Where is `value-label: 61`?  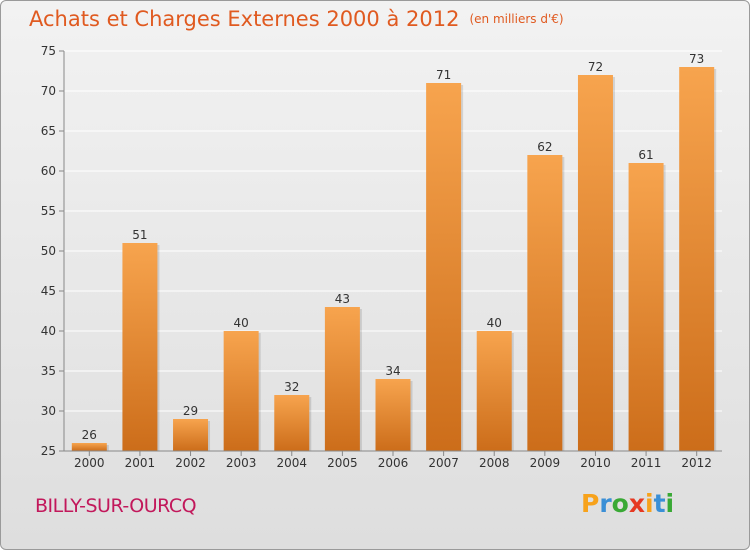 value-label: 61 is located at coordinates (645, 155).